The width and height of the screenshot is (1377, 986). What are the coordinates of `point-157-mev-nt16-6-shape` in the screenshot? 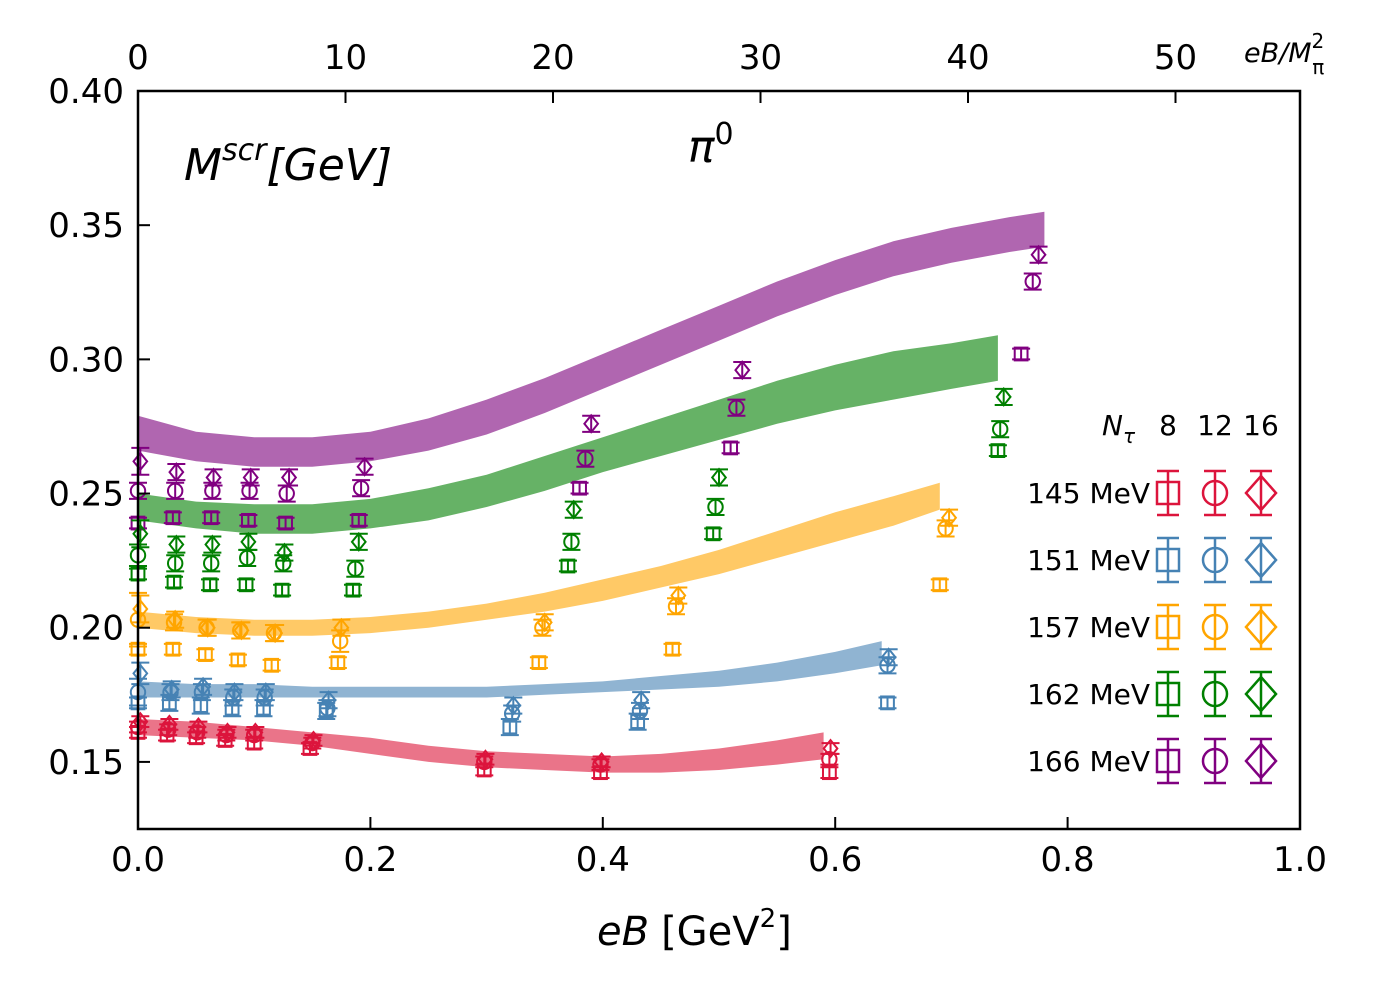 It's located at (544, 622).